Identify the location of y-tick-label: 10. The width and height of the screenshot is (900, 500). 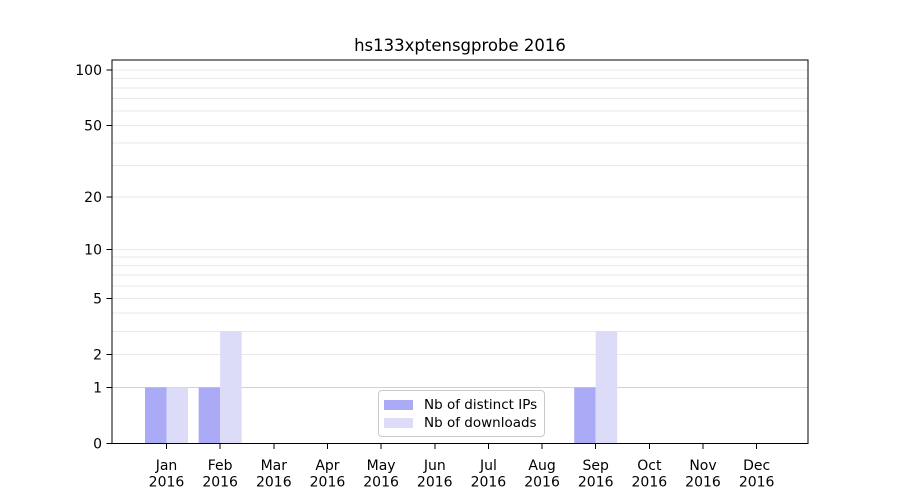
(93, 250).